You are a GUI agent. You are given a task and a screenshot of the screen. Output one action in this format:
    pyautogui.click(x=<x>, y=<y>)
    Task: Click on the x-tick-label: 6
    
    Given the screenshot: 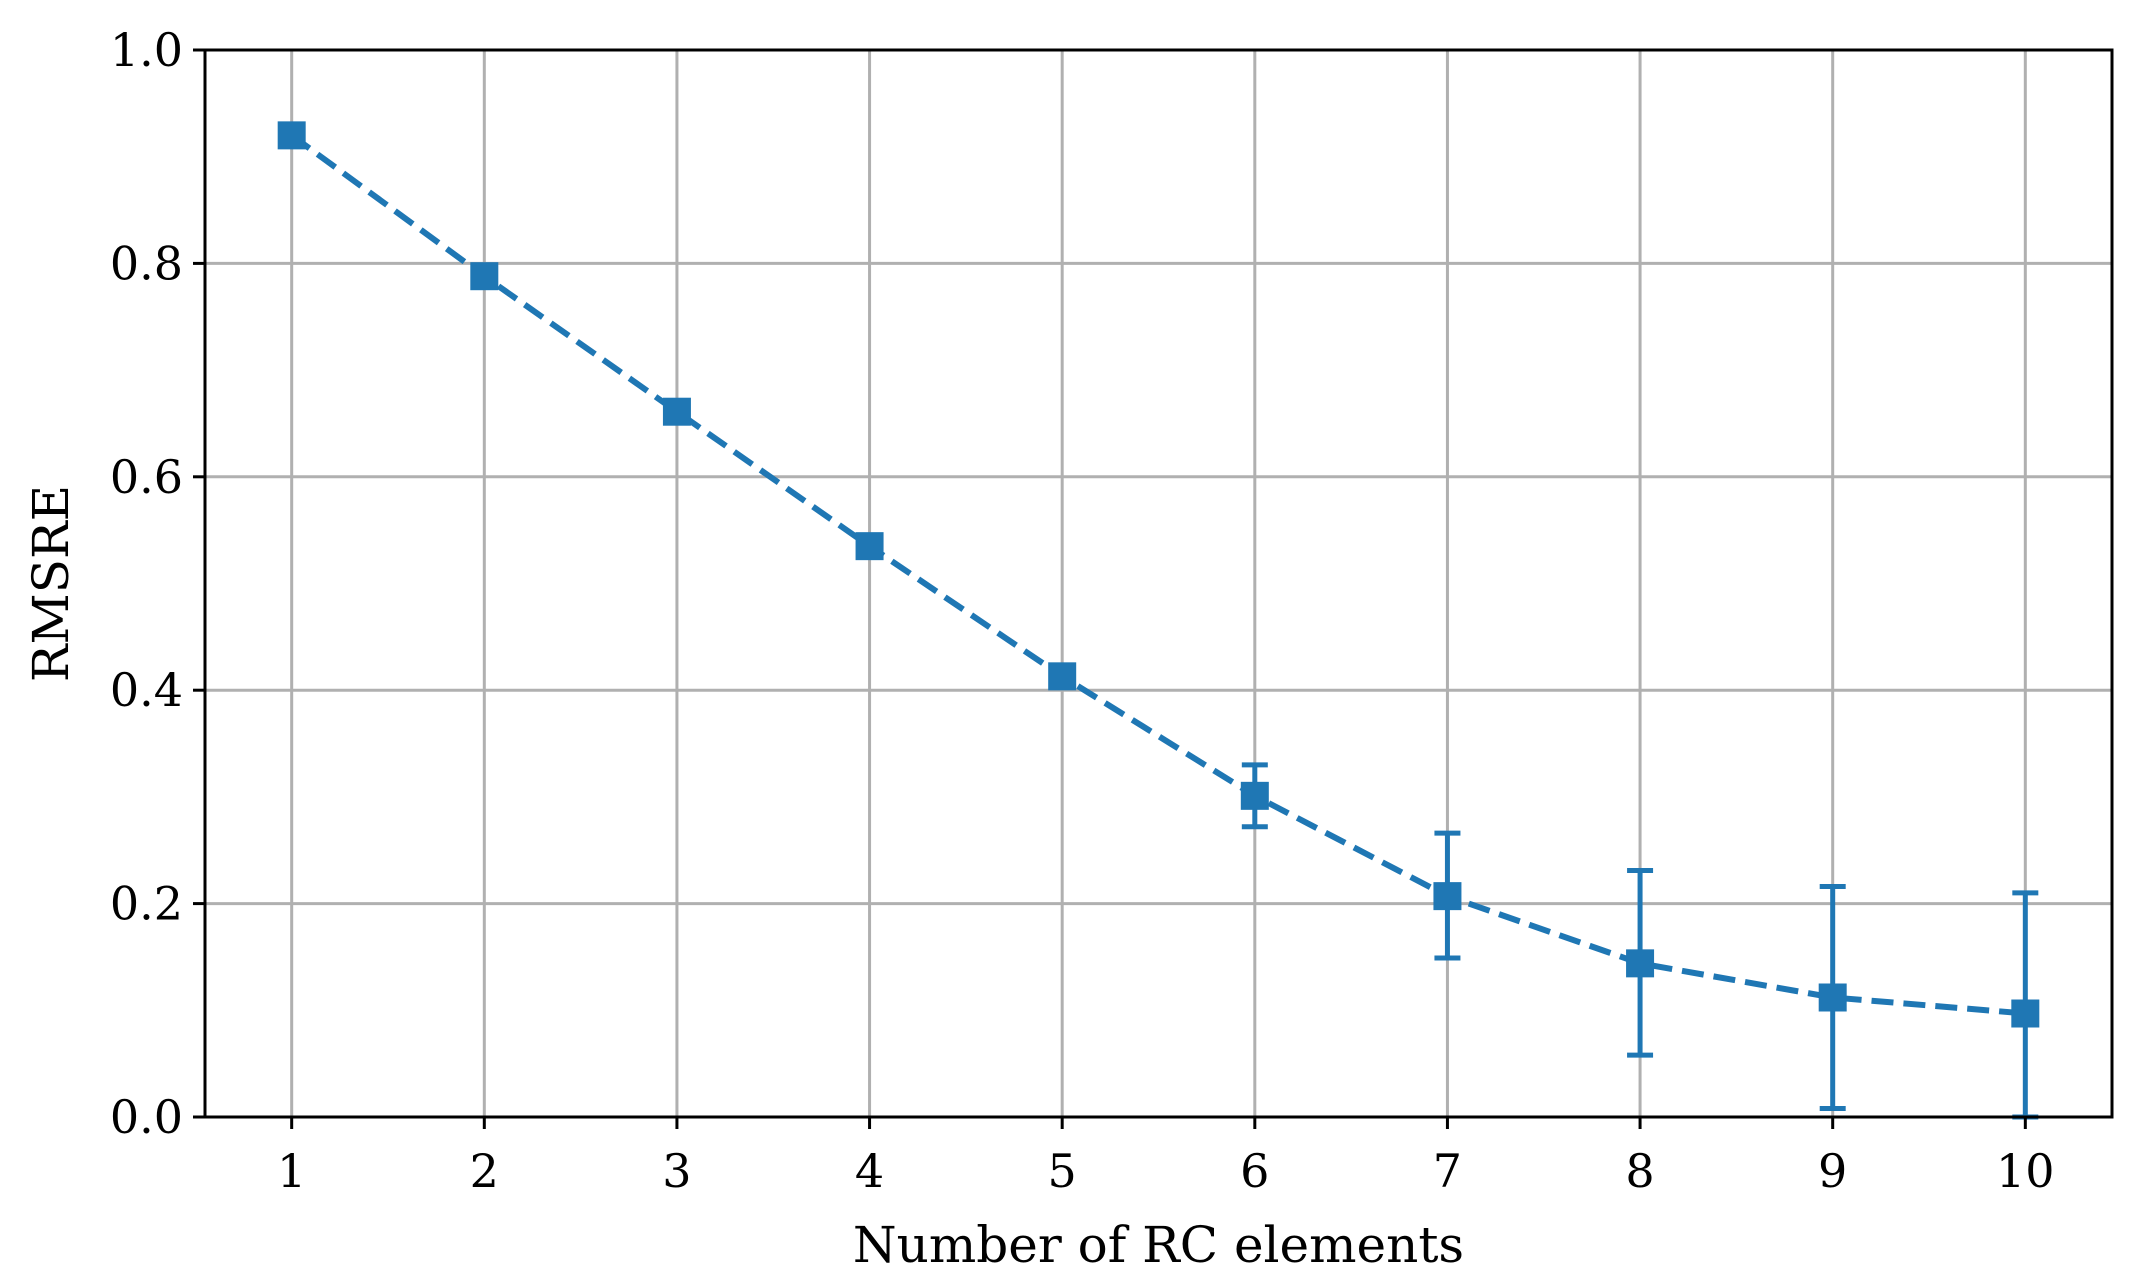 What is the action you would take?
    pyautogui.click(x=1254, y=1171)
    